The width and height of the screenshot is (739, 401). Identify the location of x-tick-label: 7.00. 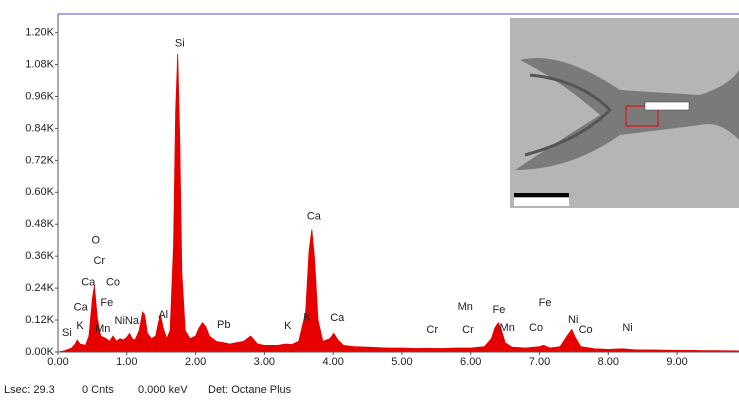
(539, 362).